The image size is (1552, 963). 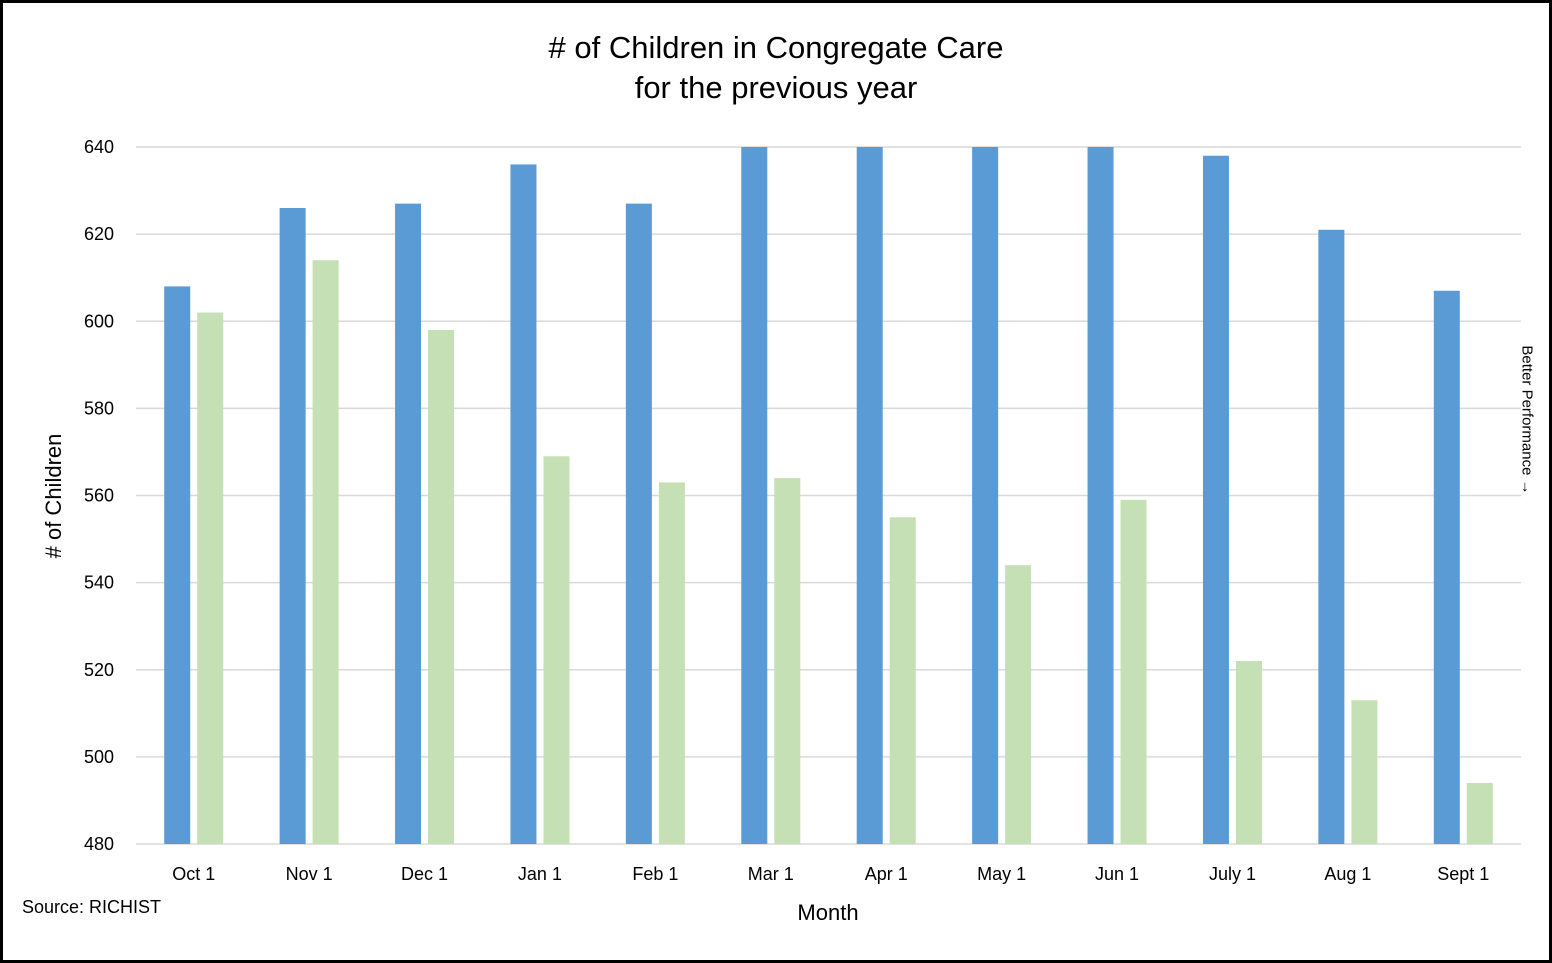 I want to click on y-tick-label: 500, so click(x=99, y=757).